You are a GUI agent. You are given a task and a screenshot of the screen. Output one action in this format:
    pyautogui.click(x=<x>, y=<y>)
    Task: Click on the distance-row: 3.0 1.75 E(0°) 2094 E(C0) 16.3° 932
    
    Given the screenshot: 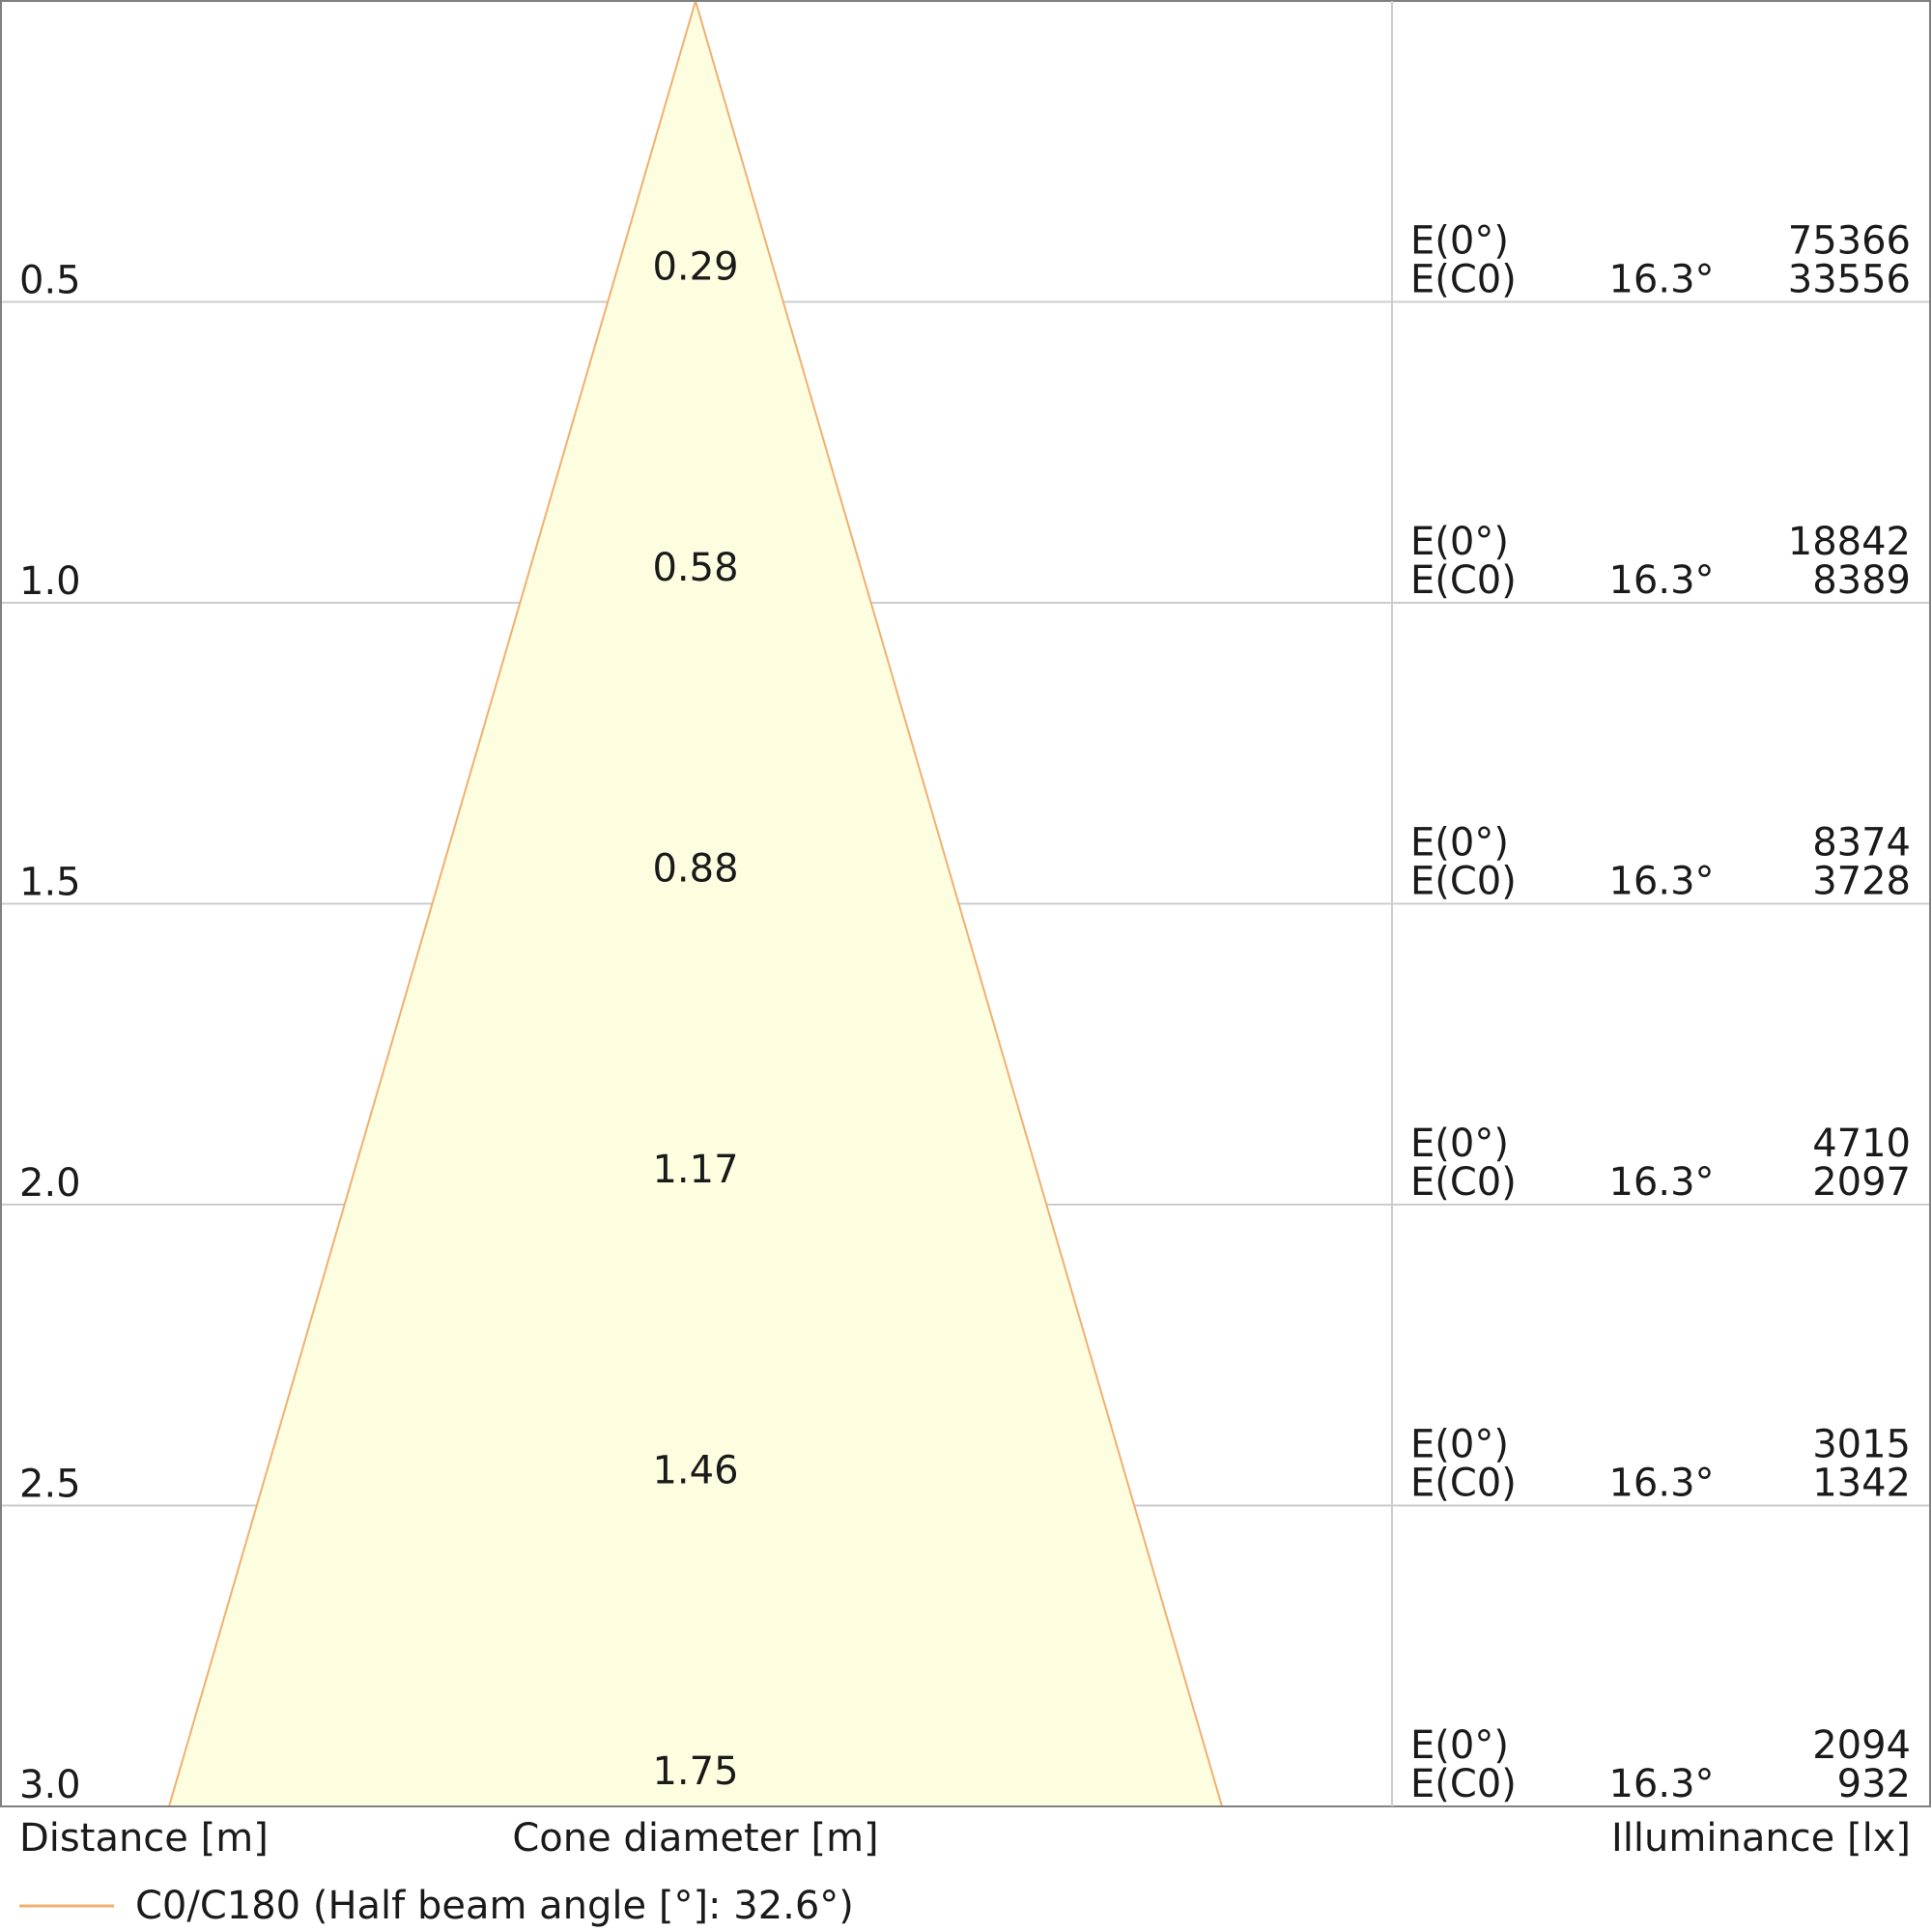 What is the action you would take?
    pyautogui.click(x=965, y=1765)
    